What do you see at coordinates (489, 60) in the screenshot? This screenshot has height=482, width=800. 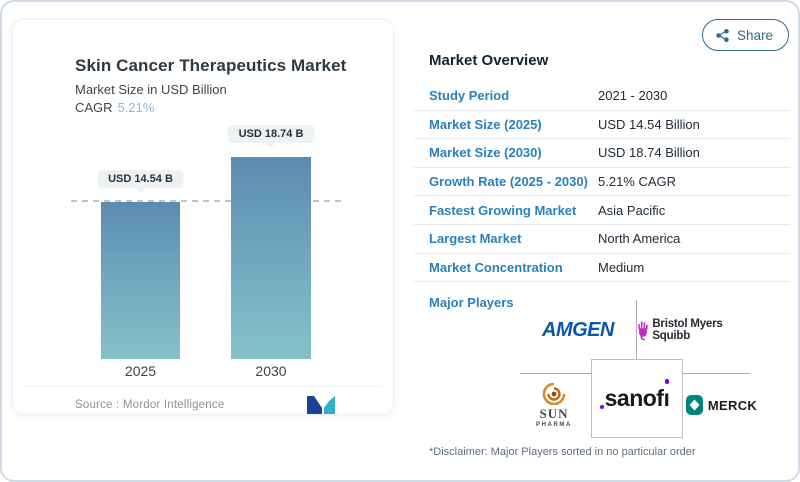 I see `market-overview-title: Market Overview` at bounding box center [489, 60].